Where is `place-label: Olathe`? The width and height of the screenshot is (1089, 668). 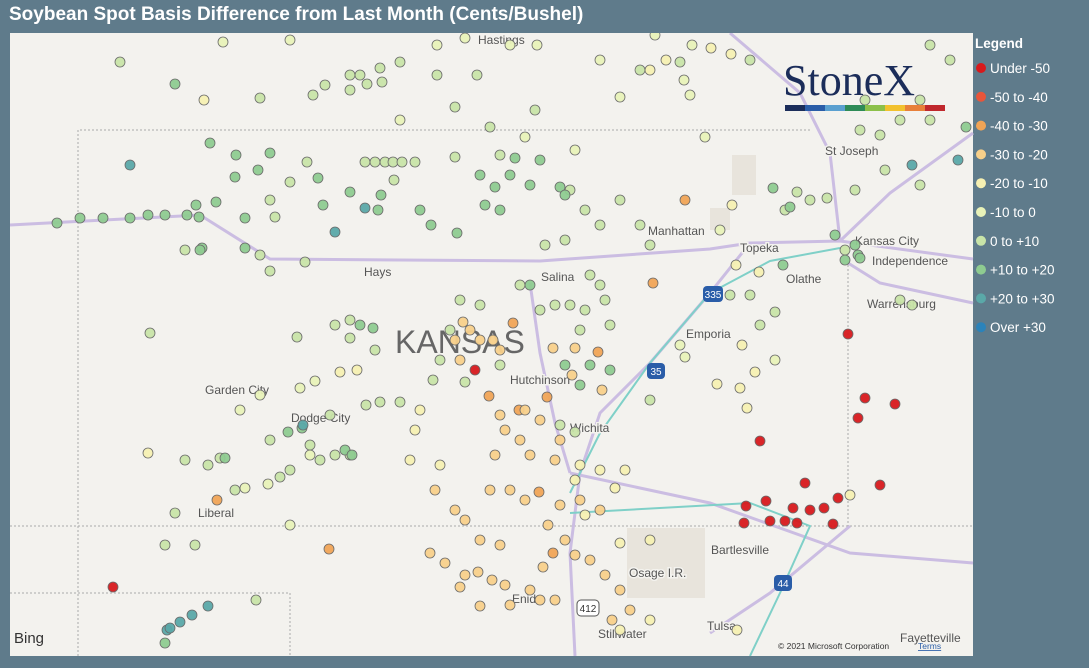 place-label: Olathe is located at coordinates (804, 279).